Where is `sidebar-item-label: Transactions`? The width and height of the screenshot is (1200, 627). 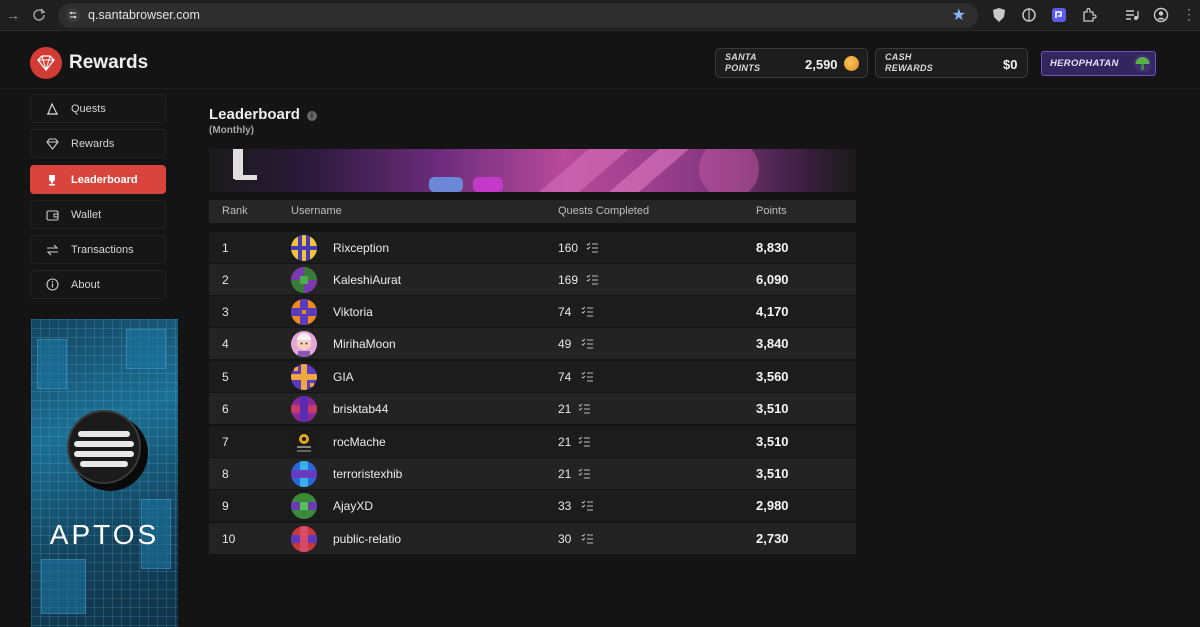
sidebar-item-label: Transactions is located at coordinates (102, 249).